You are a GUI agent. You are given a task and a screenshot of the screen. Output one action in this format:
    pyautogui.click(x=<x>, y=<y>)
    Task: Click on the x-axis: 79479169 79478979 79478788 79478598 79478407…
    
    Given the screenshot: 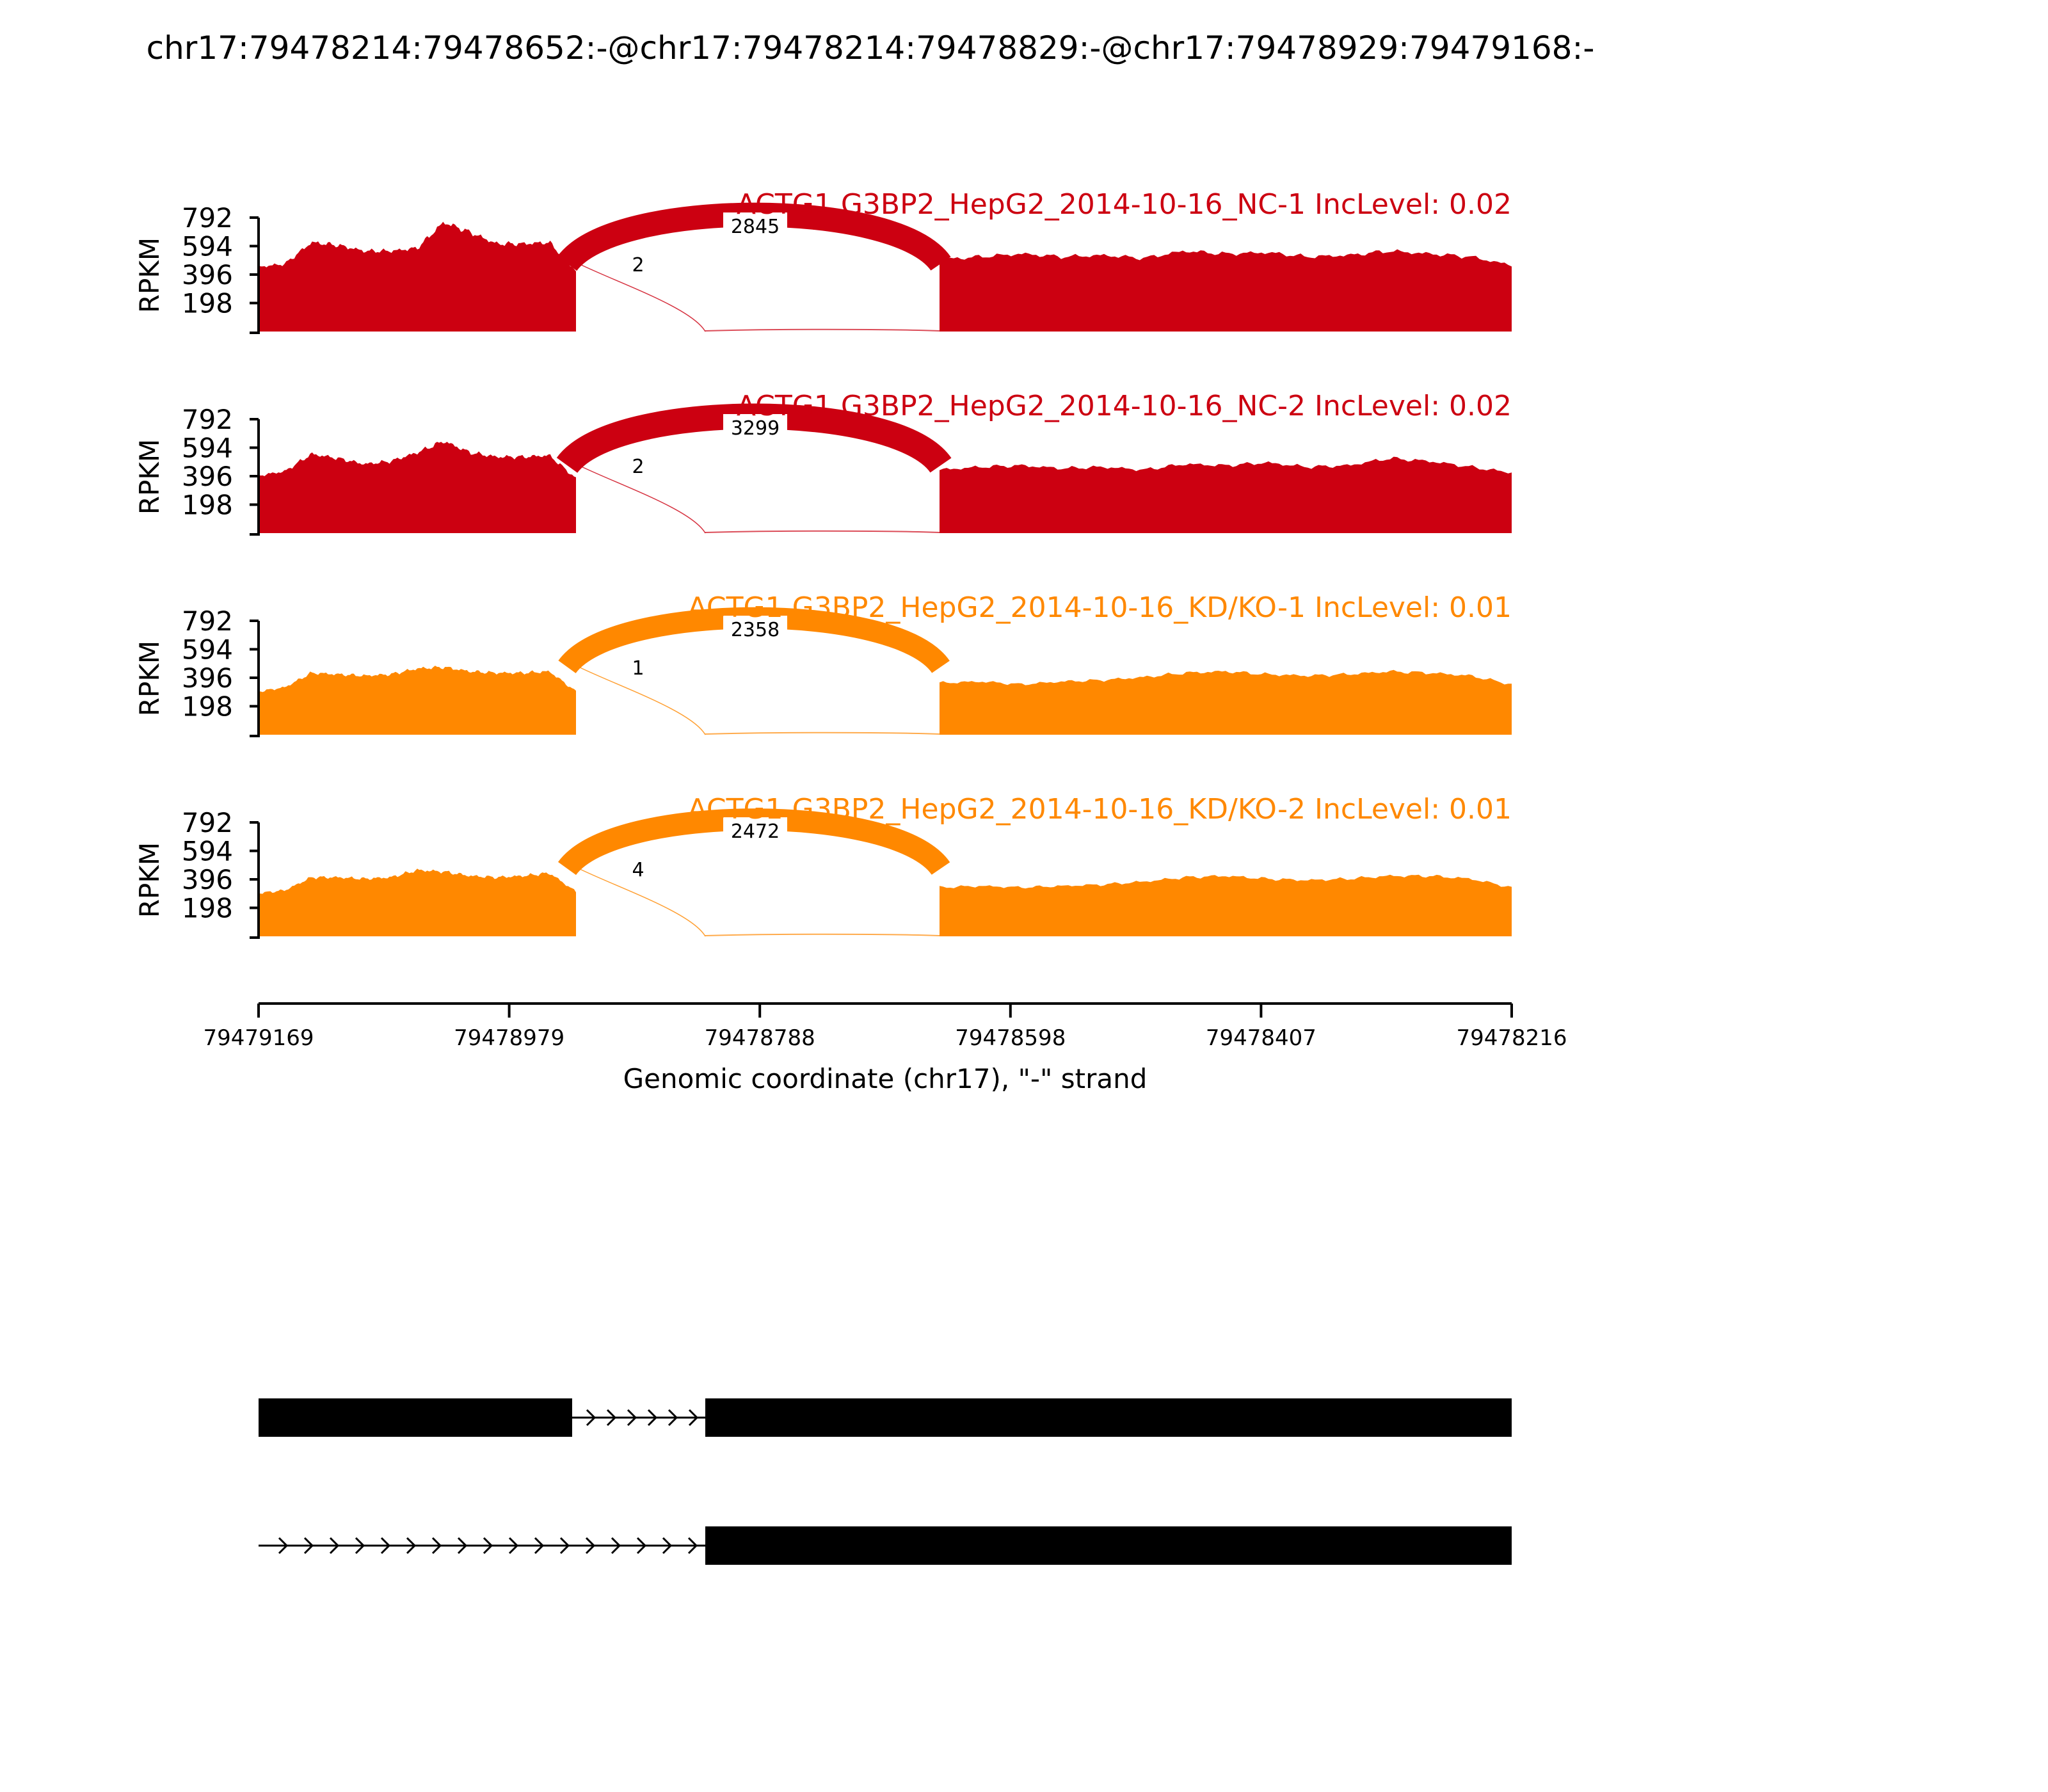 What is the action you would take?
    pyautogui.click(x=885, y=1048)
    